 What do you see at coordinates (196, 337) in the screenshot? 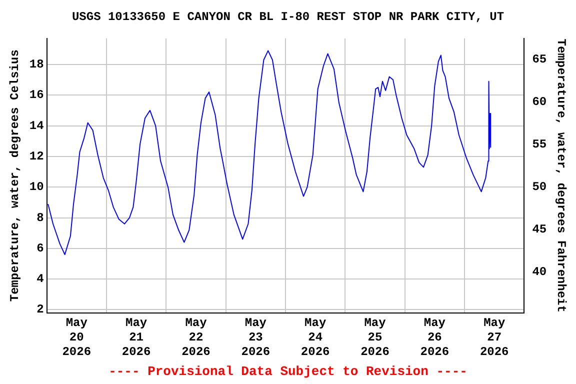
I see `x-tick-label: May 22 2026` at bounding box center [196, 337].